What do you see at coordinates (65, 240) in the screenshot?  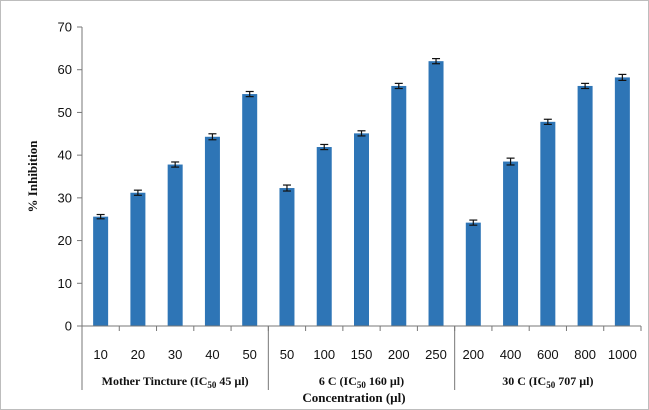 I see `y-tick-label: 20` at bounding box center [65, 240].